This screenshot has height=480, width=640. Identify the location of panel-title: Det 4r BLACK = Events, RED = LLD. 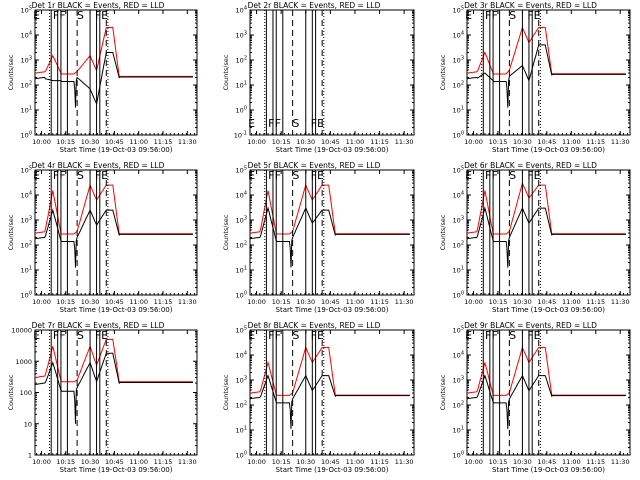
(98, 165).